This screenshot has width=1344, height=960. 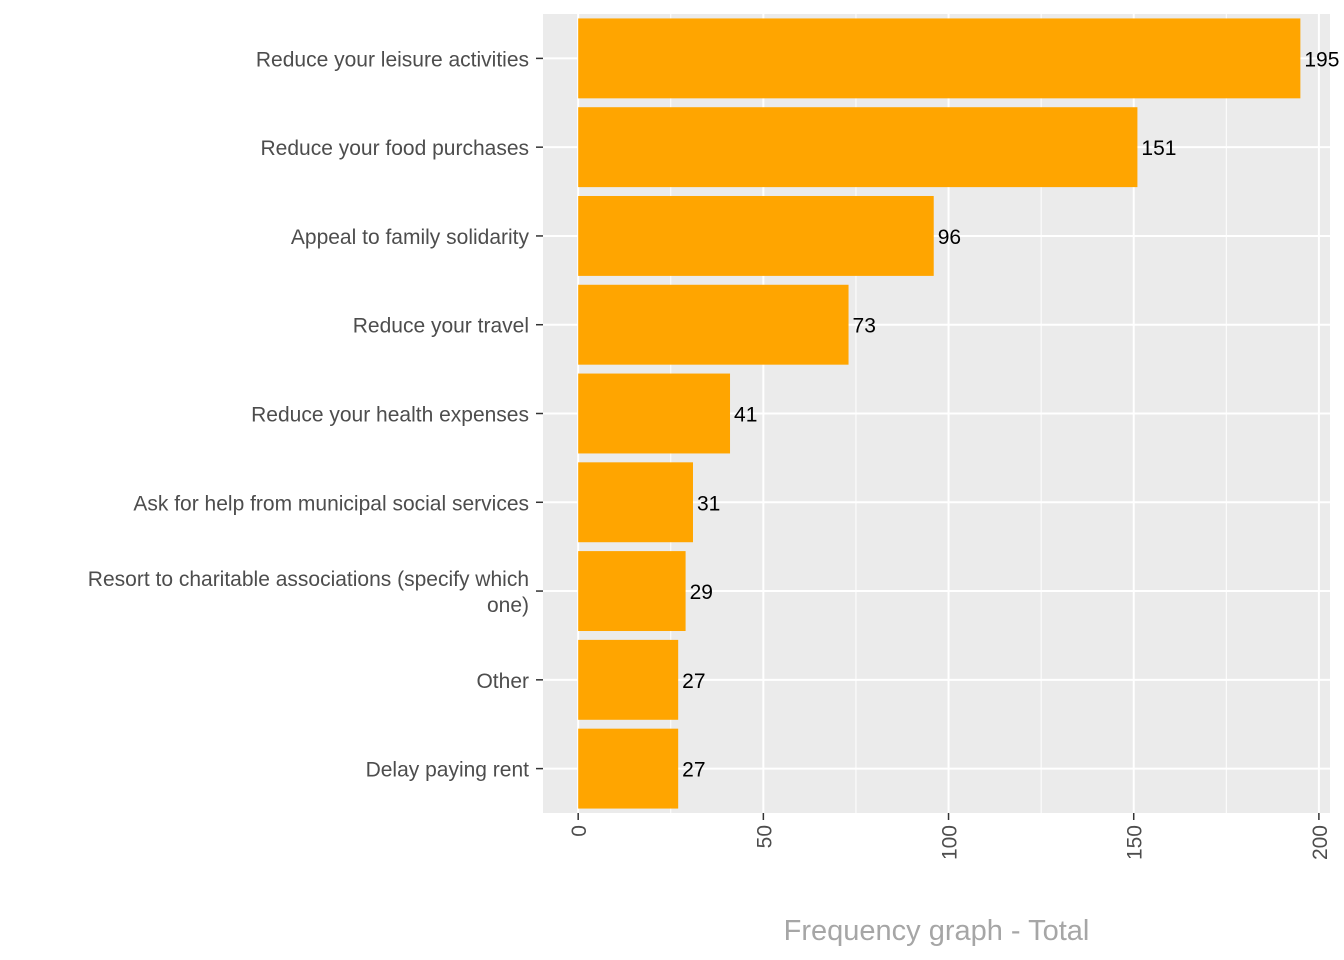 What do you see at coordinates (508, 605) in the screenshot?
I see `category-label: one)` at bounding box center [508, 605].